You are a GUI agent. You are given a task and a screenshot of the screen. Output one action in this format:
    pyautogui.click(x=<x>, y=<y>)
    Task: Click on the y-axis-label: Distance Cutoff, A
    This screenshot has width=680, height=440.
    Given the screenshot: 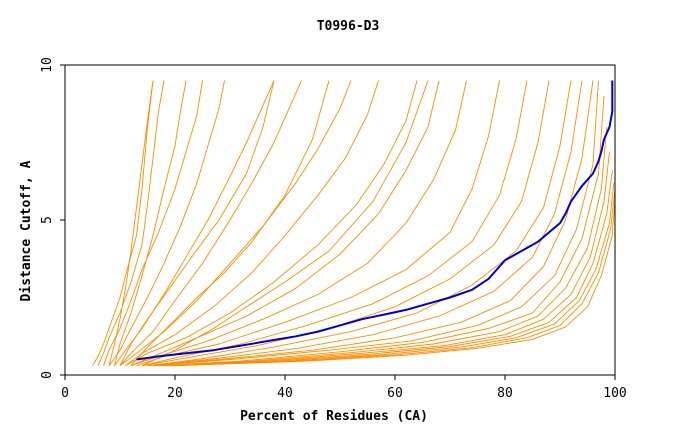 What is the action you would take?
    pyautogui.click(x=26, y=230)
    